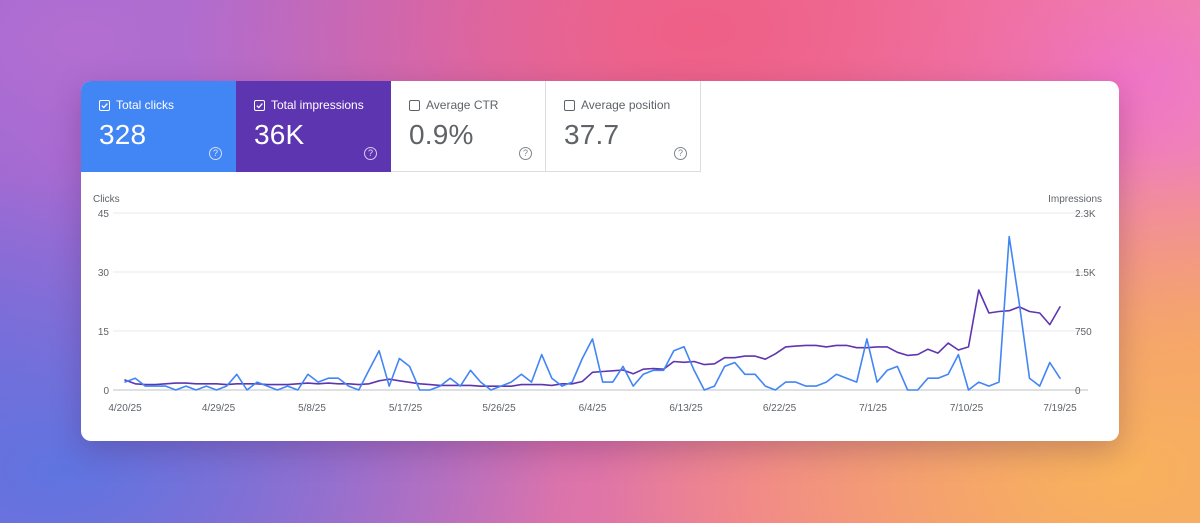 This screenshot has height=523, width=1200. I want to click on x-tick-label: 7/10/25, so click(967, 408).